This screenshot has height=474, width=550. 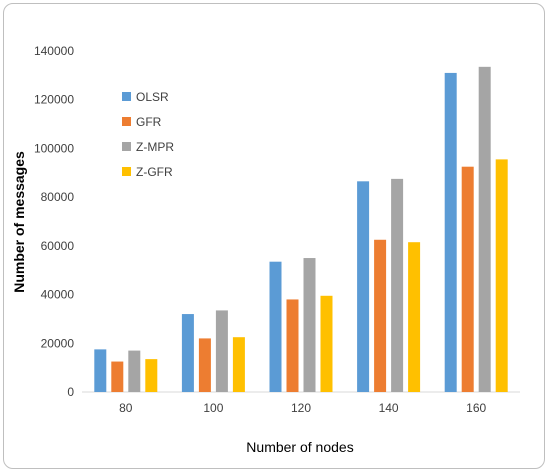 I want to click on legend: OLSR GFR Z-MPR Z-GFR, so click(x=148, y=134).